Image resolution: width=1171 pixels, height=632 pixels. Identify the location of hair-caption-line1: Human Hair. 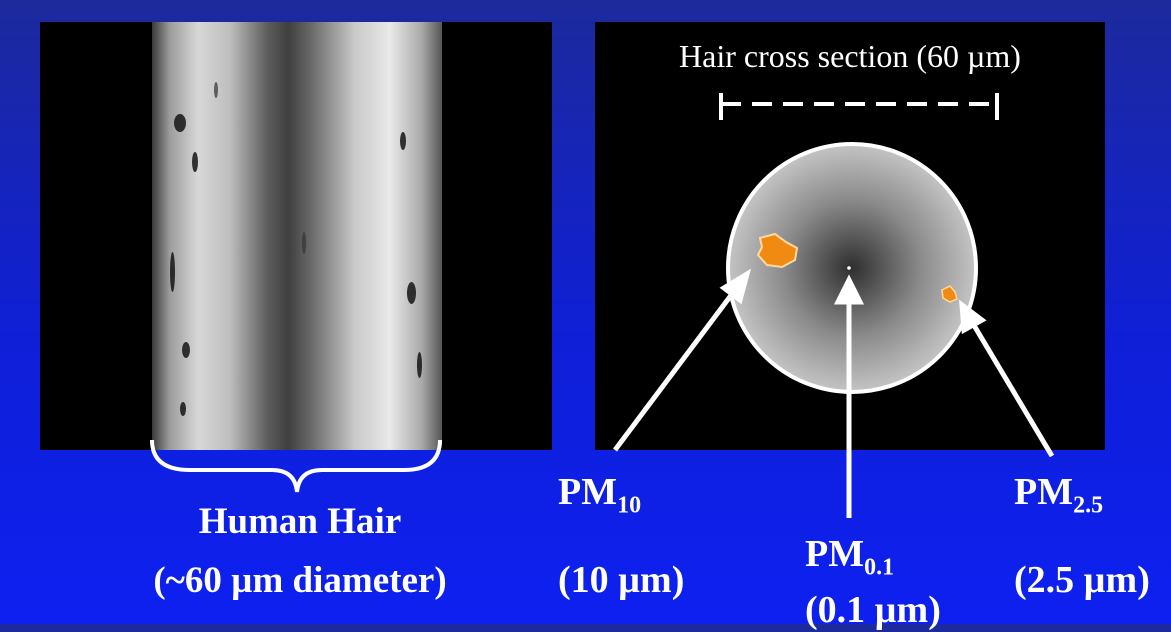
(300, 521).